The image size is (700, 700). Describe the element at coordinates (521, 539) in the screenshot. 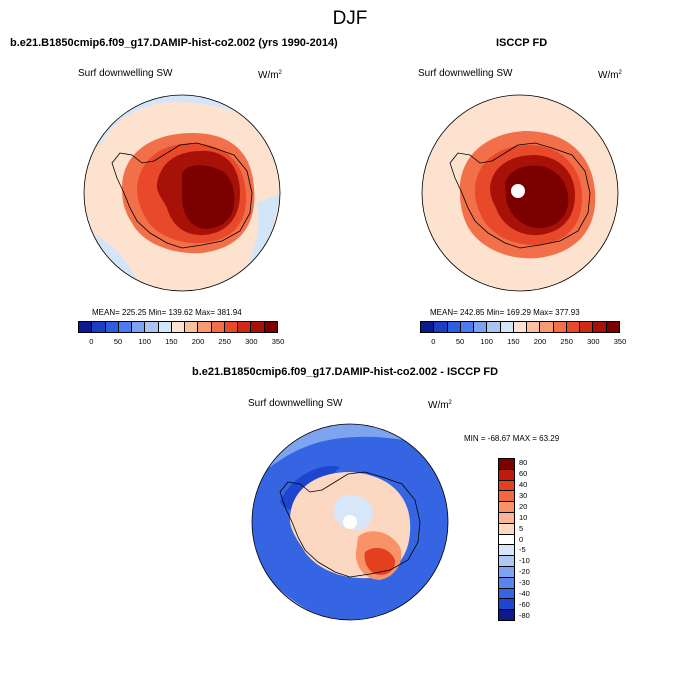

I see `diff-colorbar-tick-label: 0` at that location.